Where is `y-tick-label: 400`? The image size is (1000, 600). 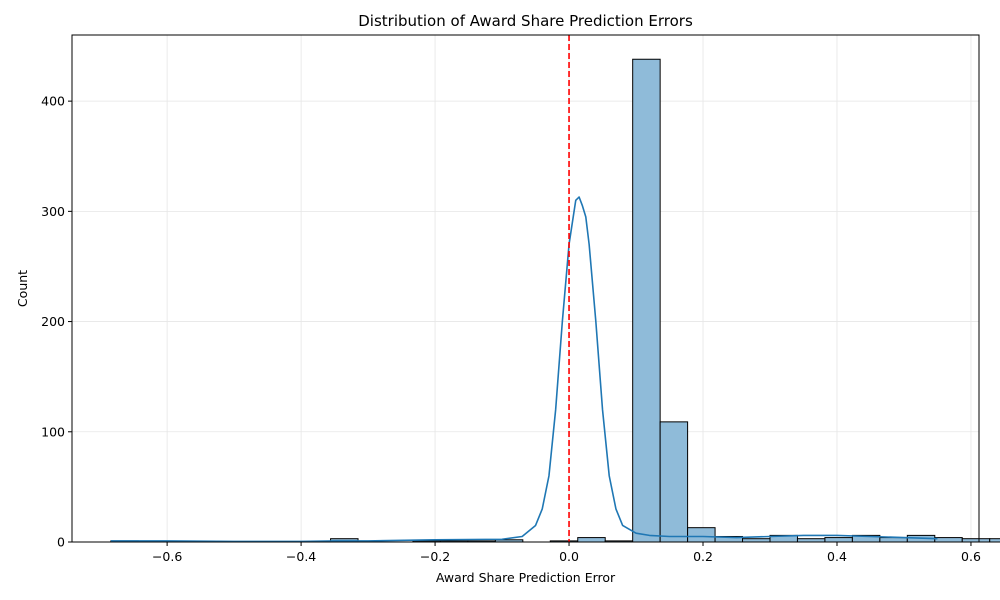
y-tick-label: 400 is located at coordinates (53, 101).